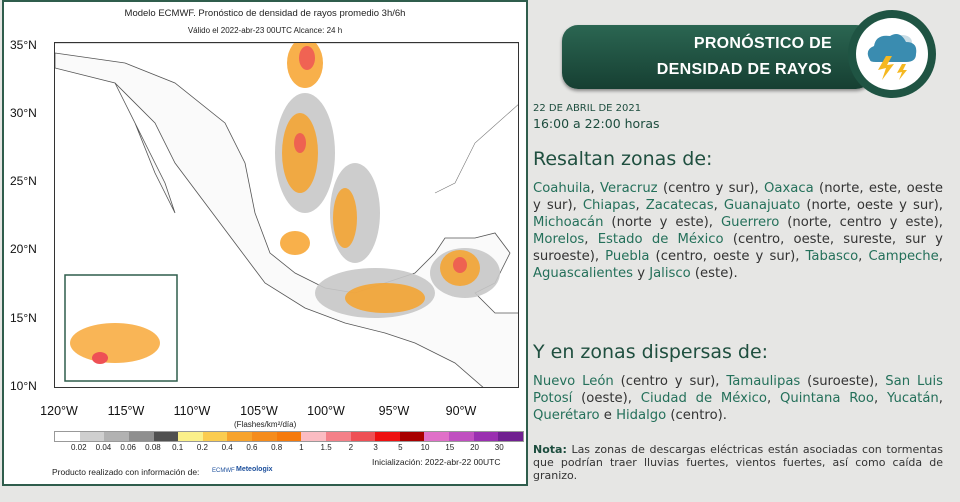  What do you see at coordinates (679, 205) in the screenshot?
I see `state-name: Zacatecas` at bounding box center [679, 205].